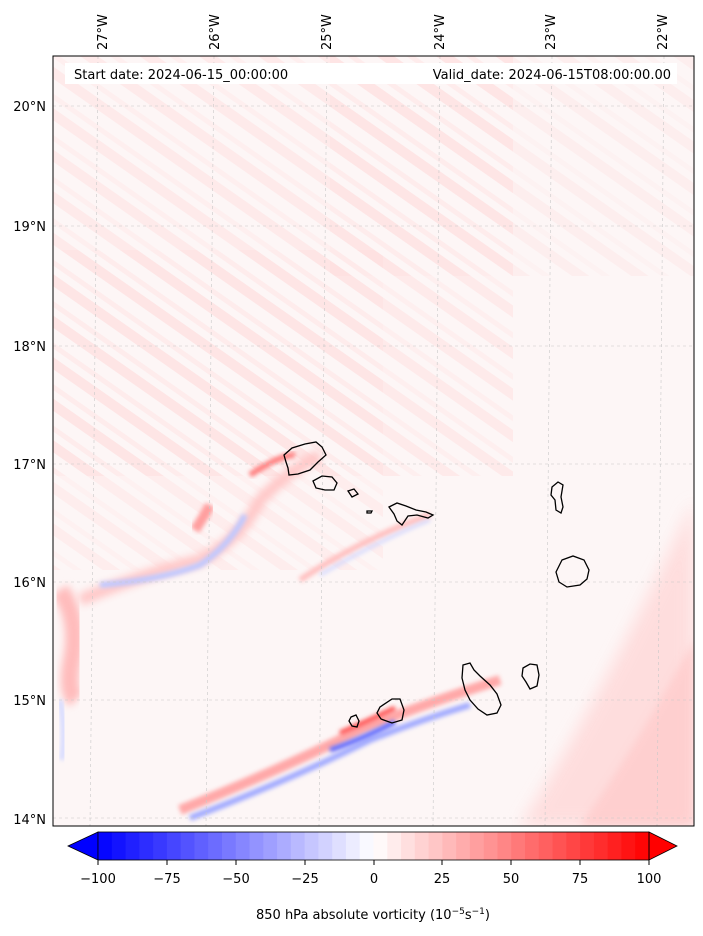 This screenshot has height=936, width=703. What do you see at coordinates (663, 846) in the screenshot?
I see `colorbar-extend-high` at bounding box center [663, 846].